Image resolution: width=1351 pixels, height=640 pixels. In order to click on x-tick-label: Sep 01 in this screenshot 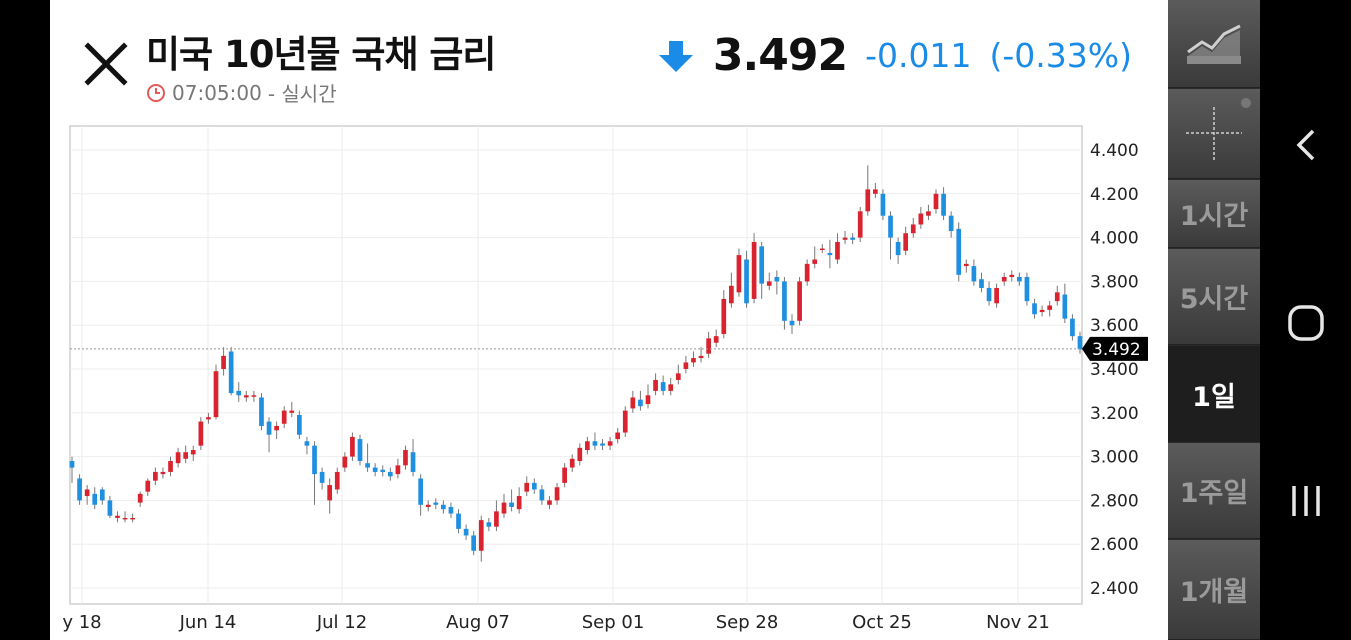, I will do `click(613, 622)`.